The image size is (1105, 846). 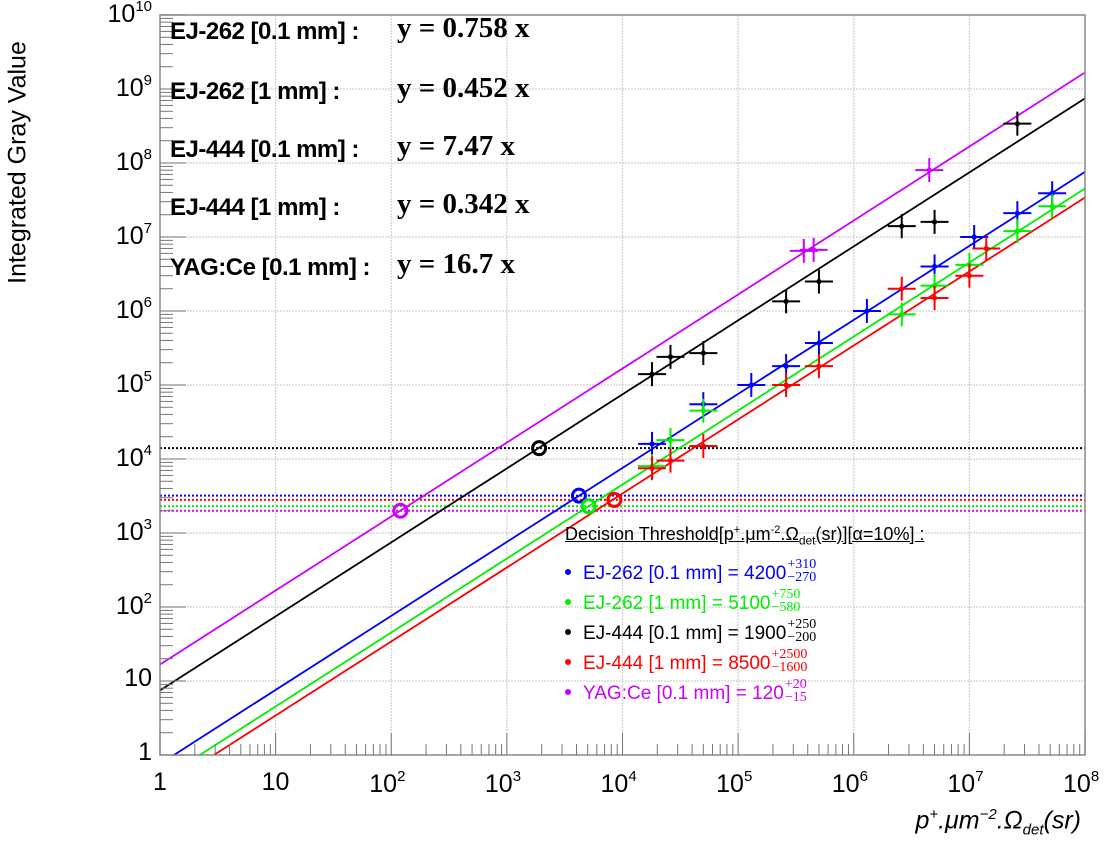 What do you see at coordinates (264, 31) in the screenshot?
I see `legend-label-ej262-01: EJ-262 [0.1 mm] :` at bounding box center [264, 31].